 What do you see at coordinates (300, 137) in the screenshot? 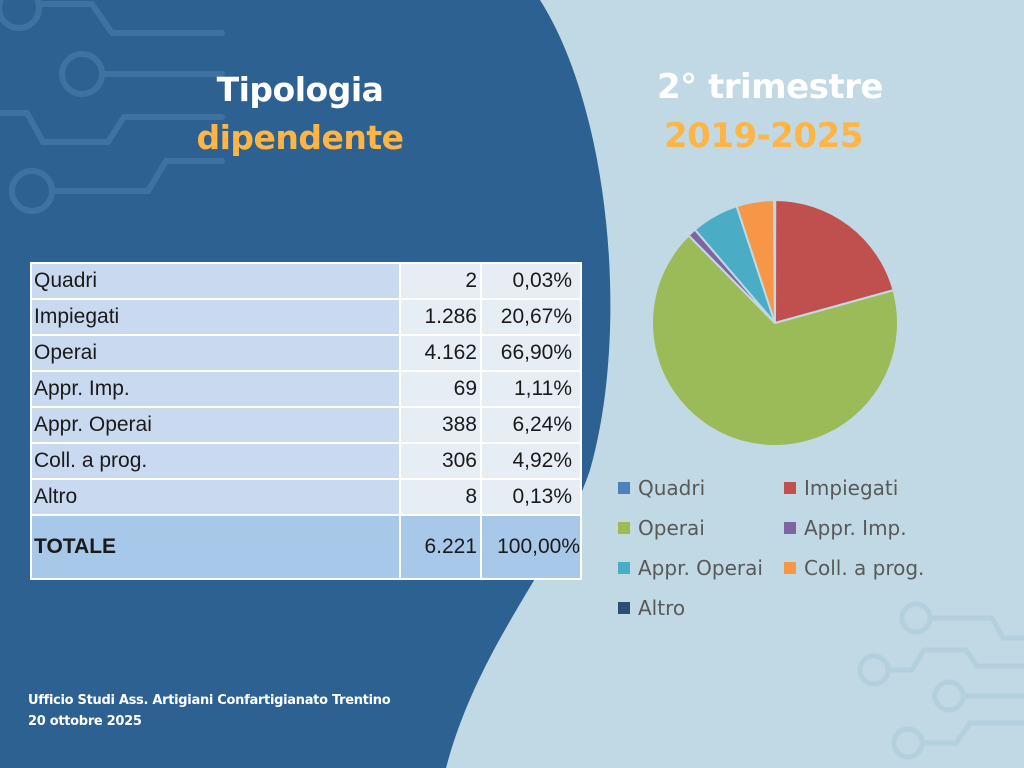
I see `title-line2: dipendente` at bounding box center [300, 137].